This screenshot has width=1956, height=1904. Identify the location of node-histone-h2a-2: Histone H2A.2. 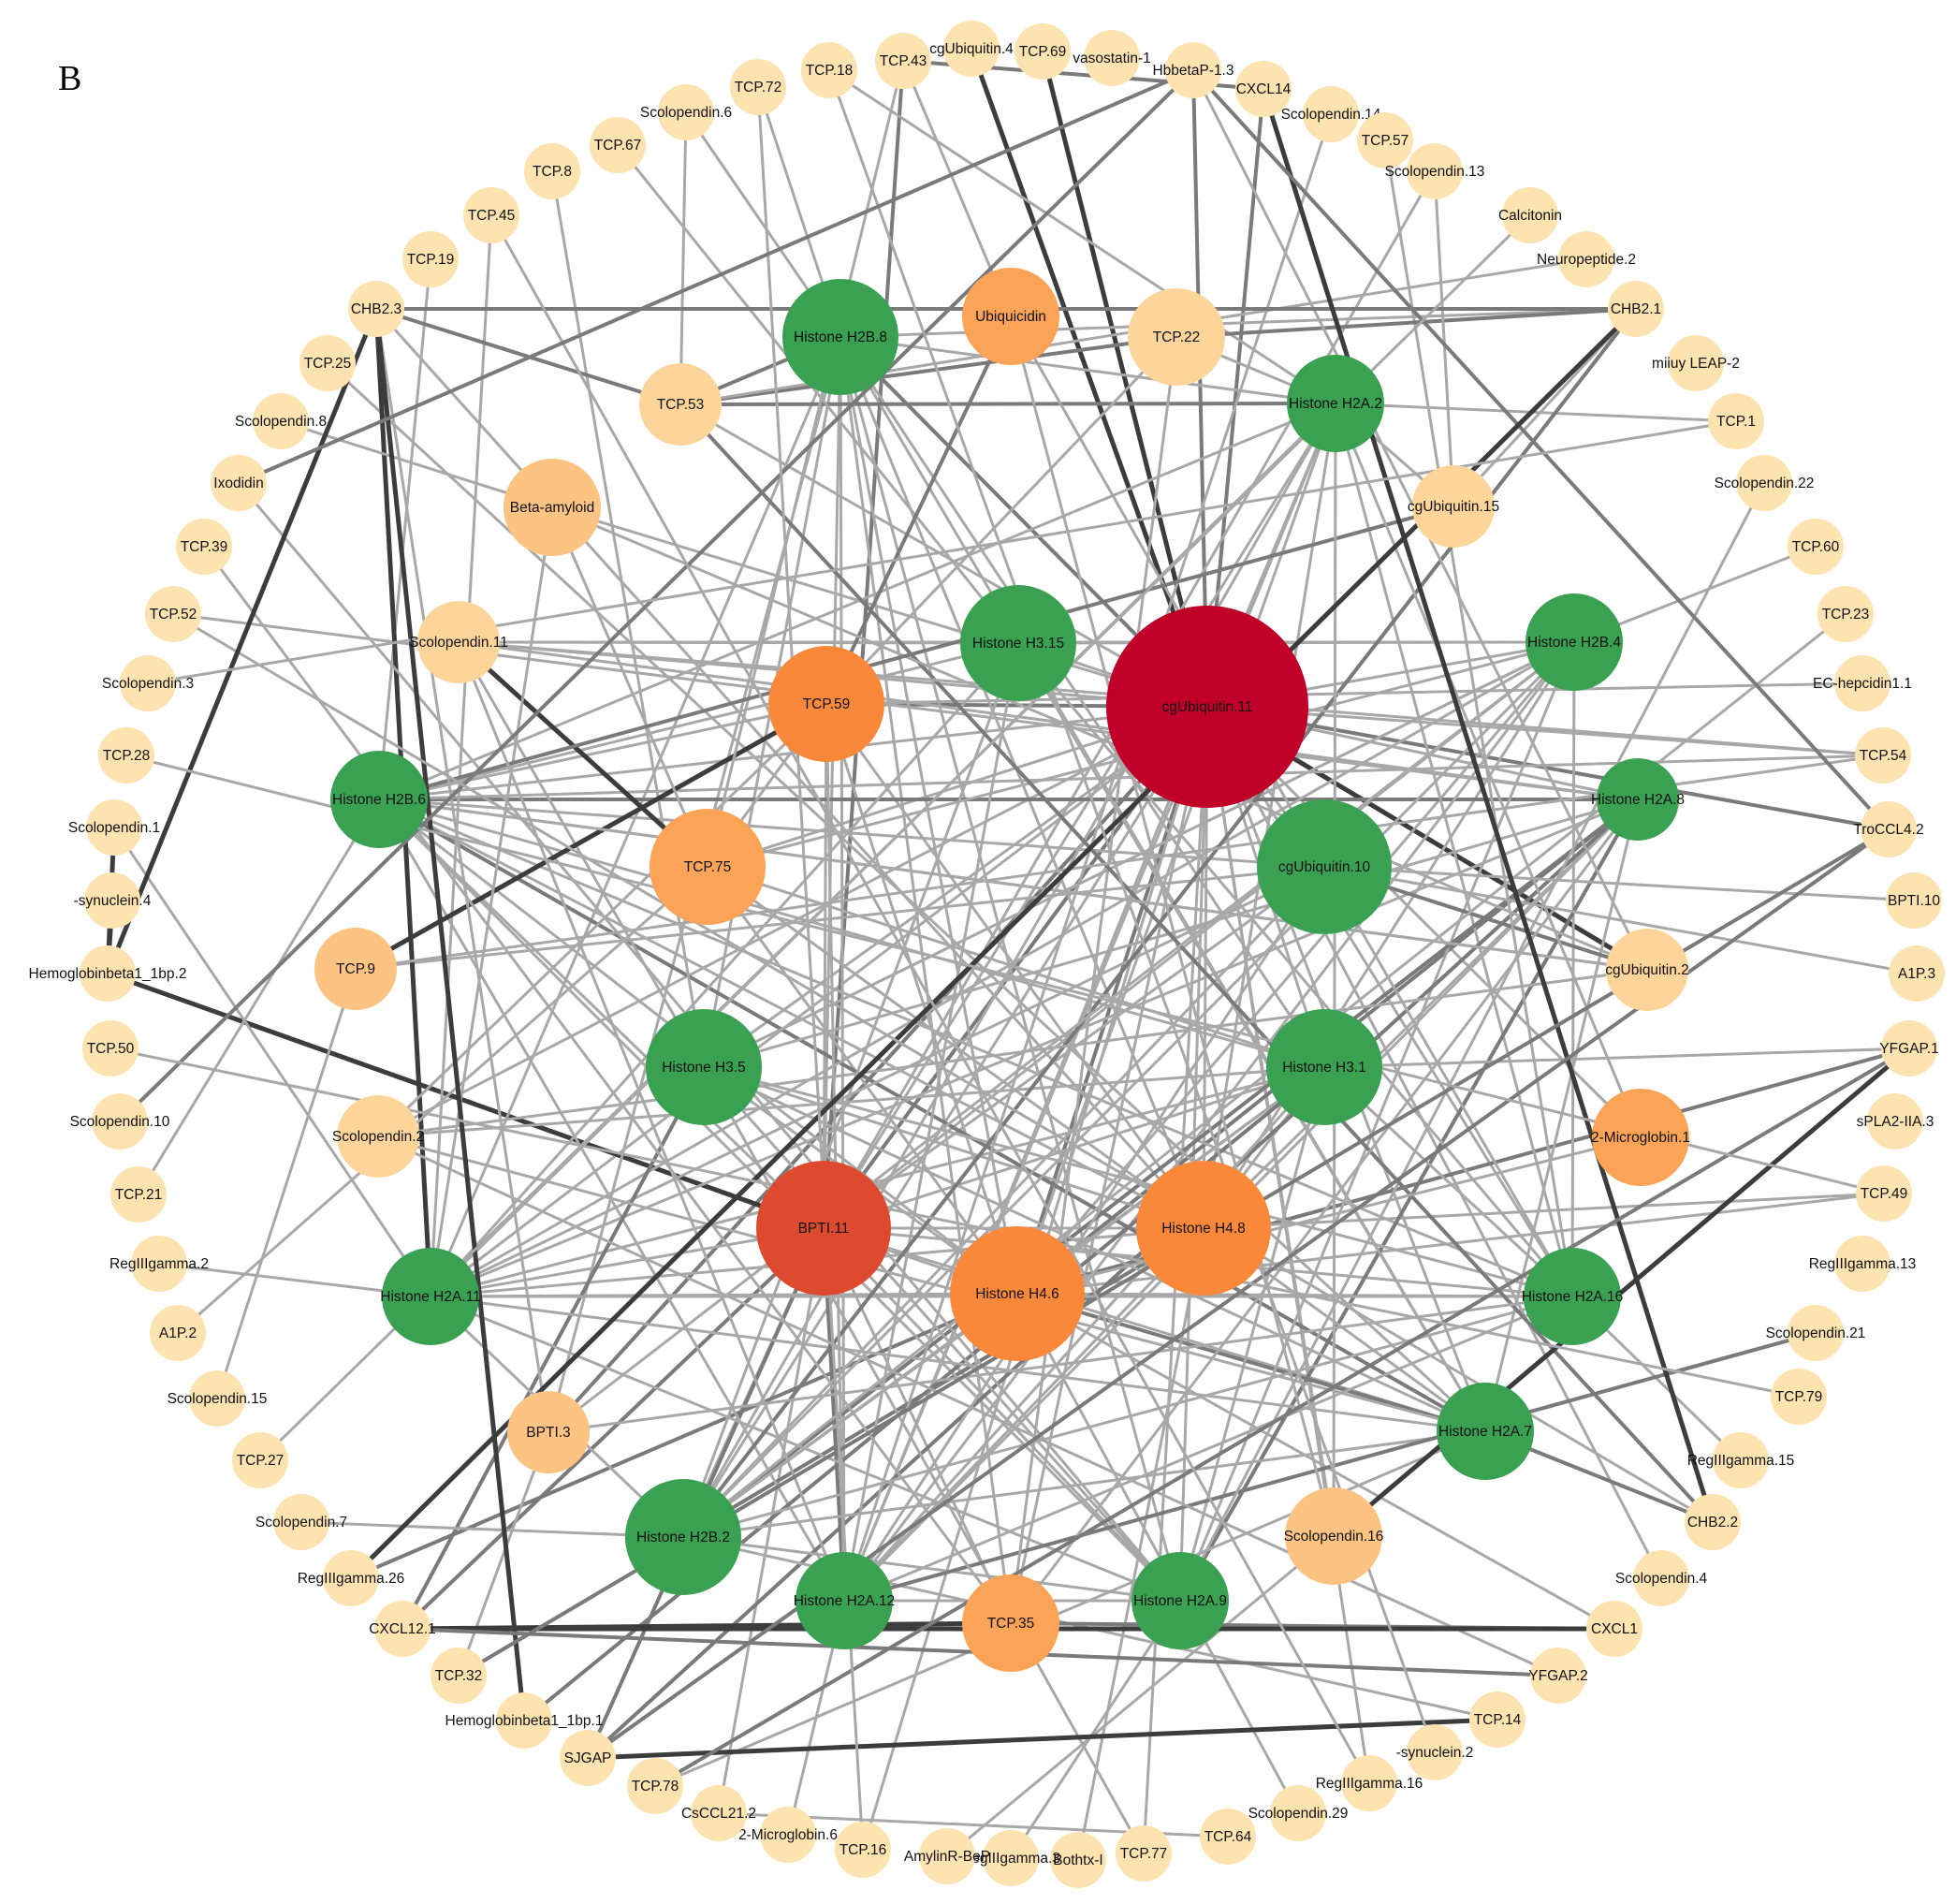
(1335, 403).